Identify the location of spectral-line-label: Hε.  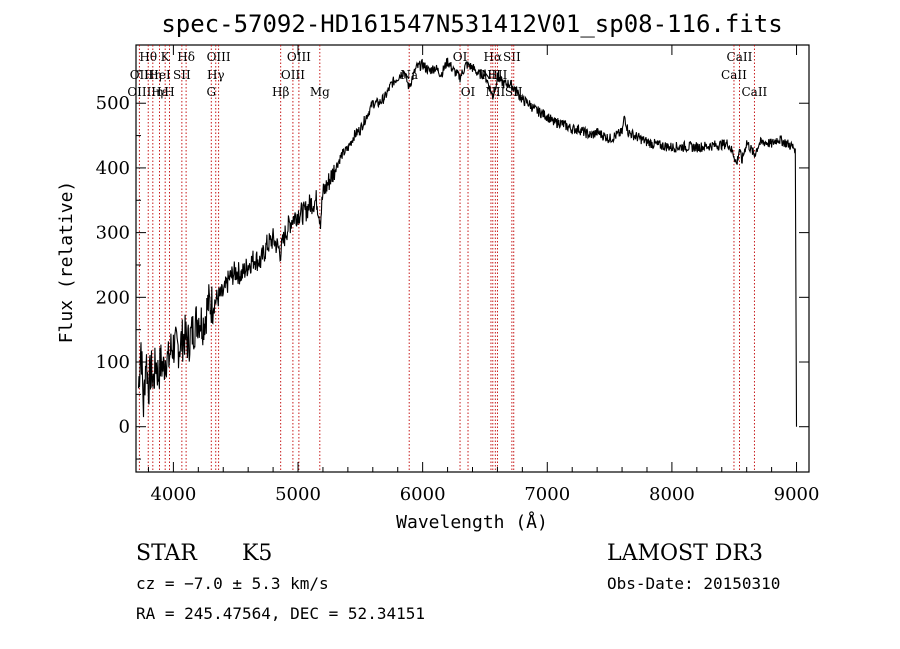
(159, 92).